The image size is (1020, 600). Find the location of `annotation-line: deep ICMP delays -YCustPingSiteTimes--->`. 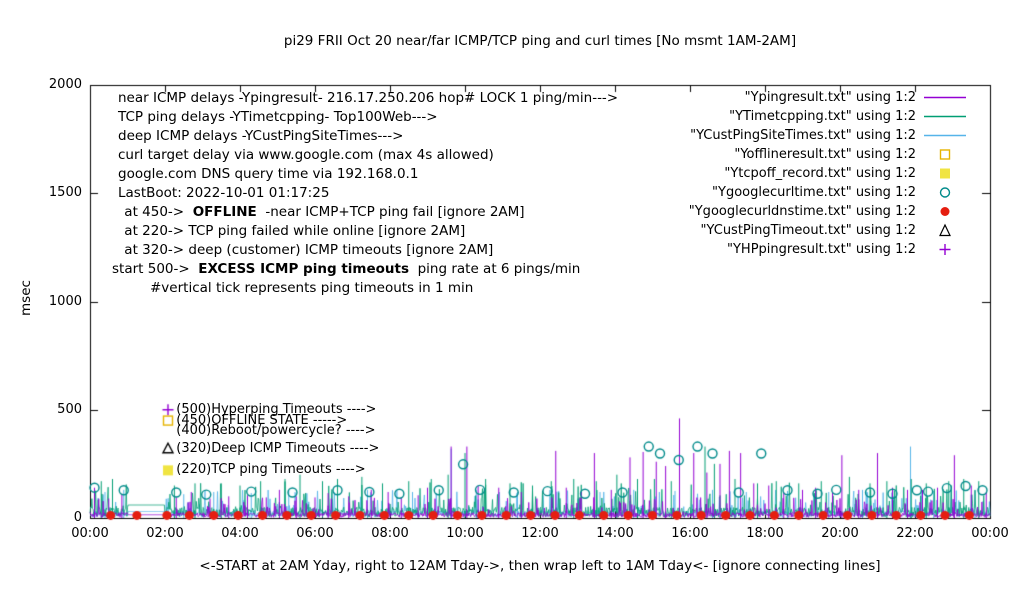

annotation-line: deep ICMP delays -YCustPingSiteTimes---> is located at coordinates (368, 136).